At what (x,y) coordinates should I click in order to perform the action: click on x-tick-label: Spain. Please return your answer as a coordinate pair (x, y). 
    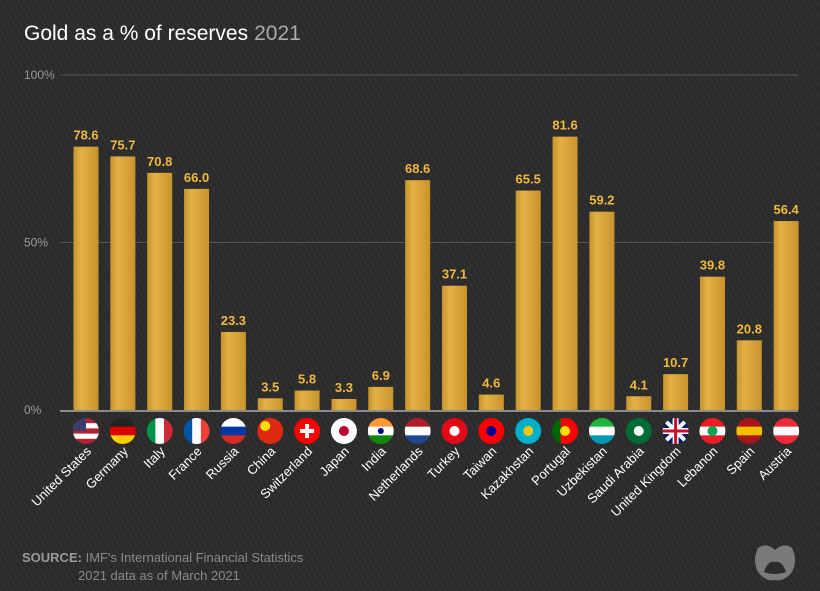
    Looking at the image, I should click on (740, 461).